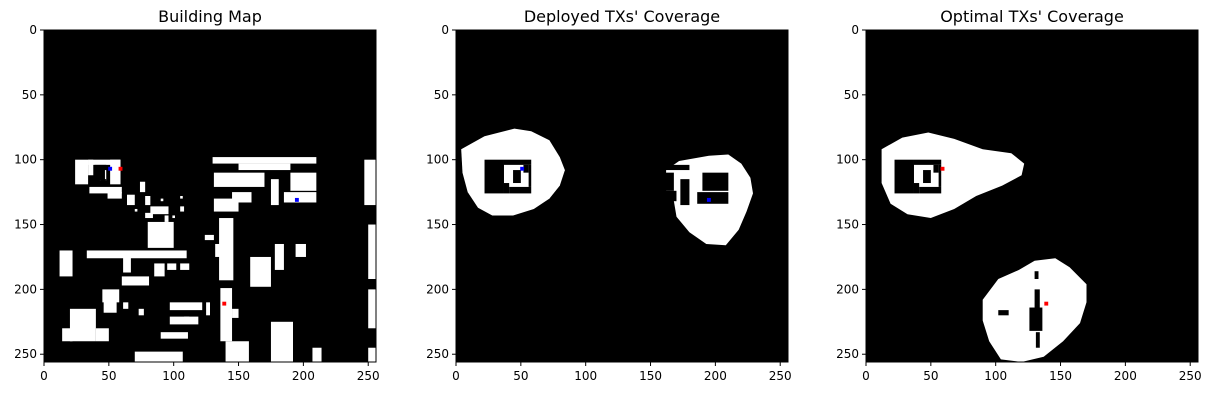  Describe the element at coordinates (851, 95) in the screenshot. I see `y-tick-label: 50` at that location.